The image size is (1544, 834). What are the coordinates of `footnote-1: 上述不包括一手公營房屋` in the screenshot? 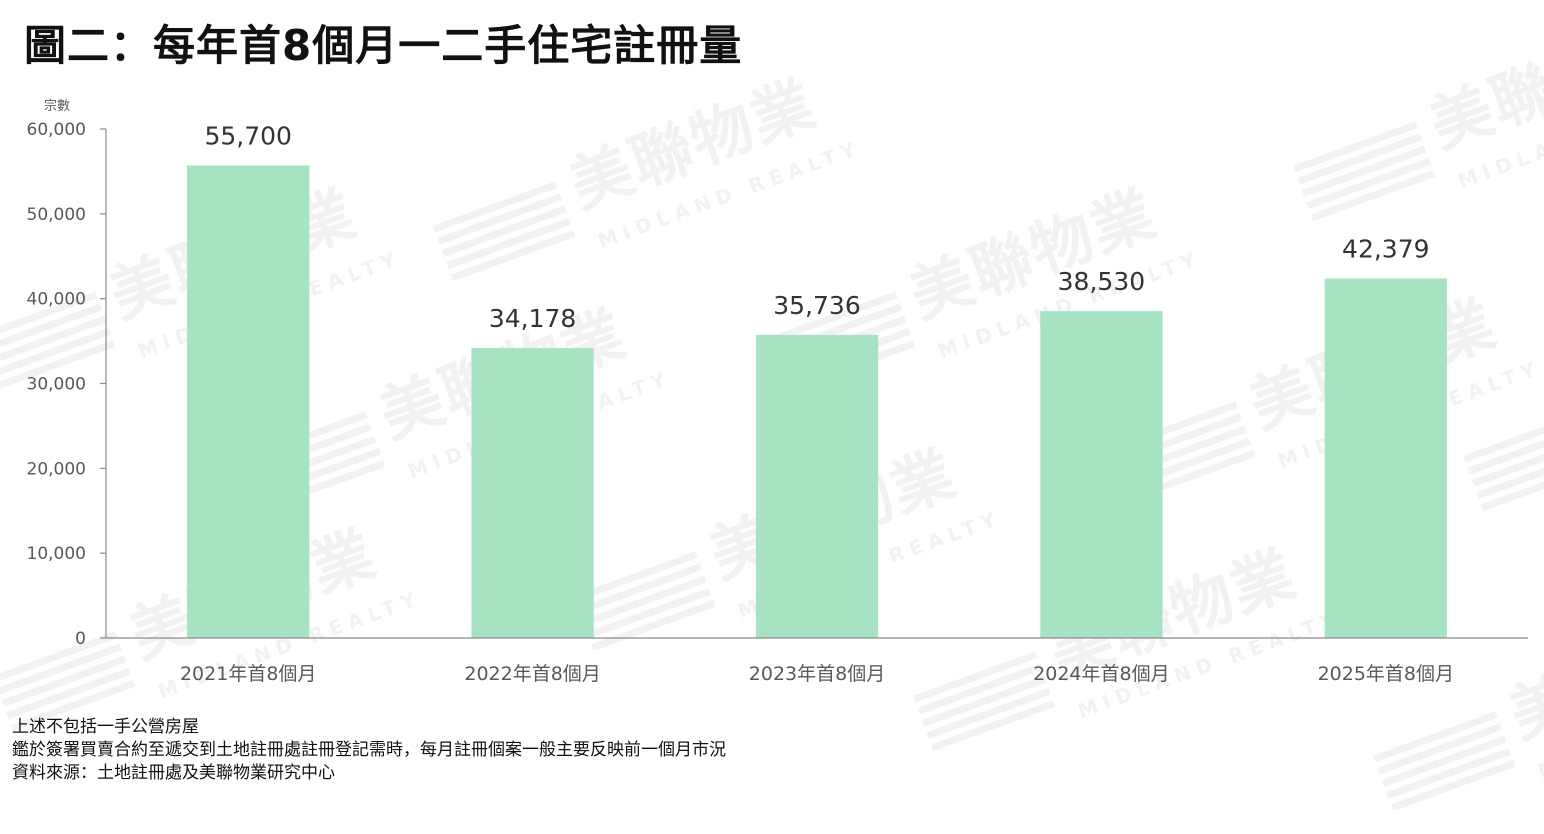 It's located at (105, 727).